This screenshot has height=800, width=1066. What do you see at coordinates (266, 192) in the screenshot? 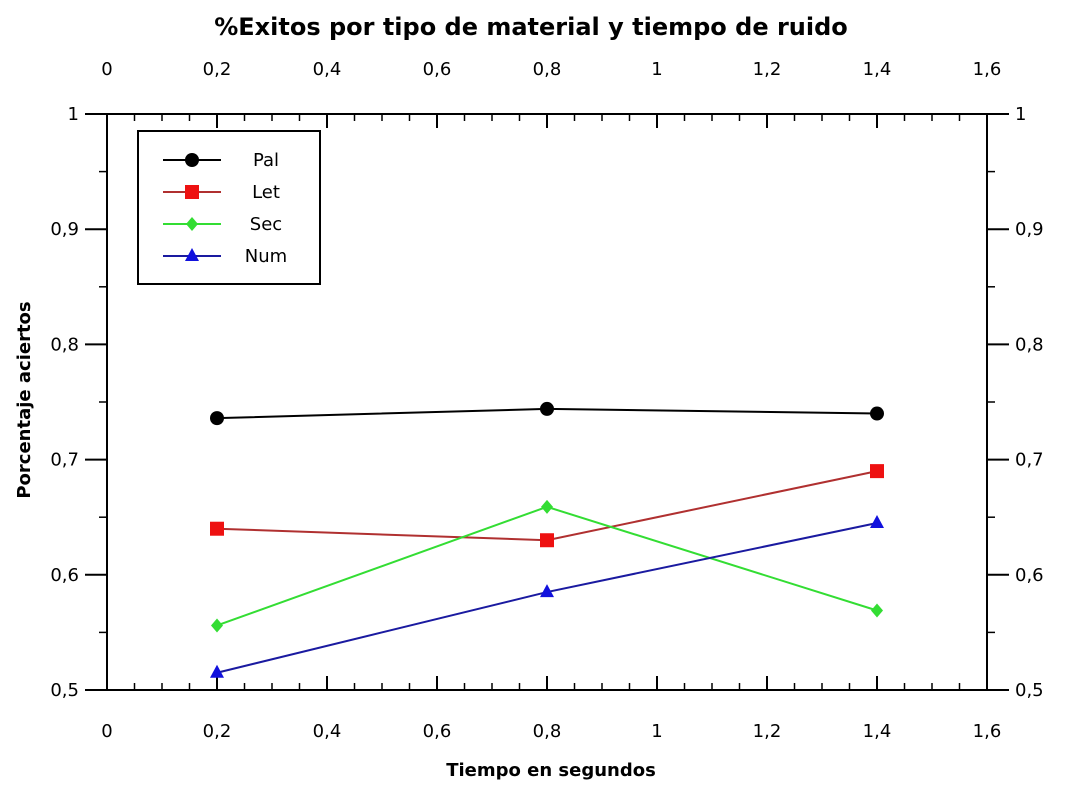
I see `legend-label-let: Let` at bounding box center [266, 192].